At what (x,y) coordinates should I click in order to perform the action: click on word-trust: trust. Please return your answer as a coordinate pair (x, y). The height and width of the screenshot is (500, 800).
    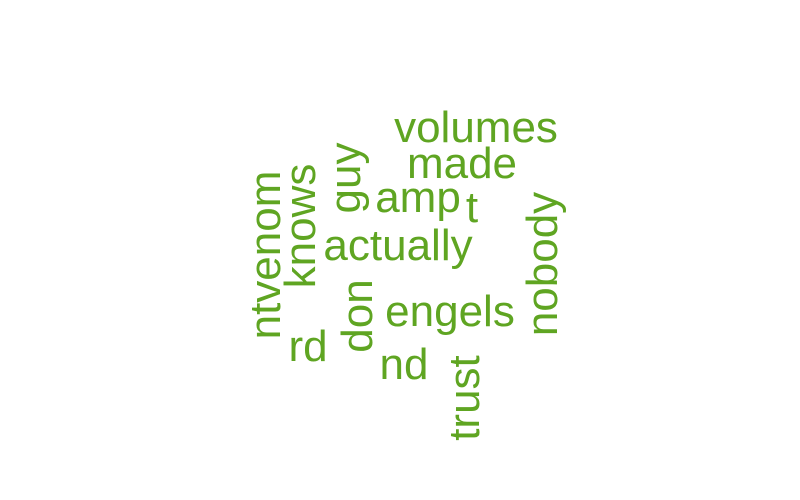
    Looking at the image, I should click on (464, 398).